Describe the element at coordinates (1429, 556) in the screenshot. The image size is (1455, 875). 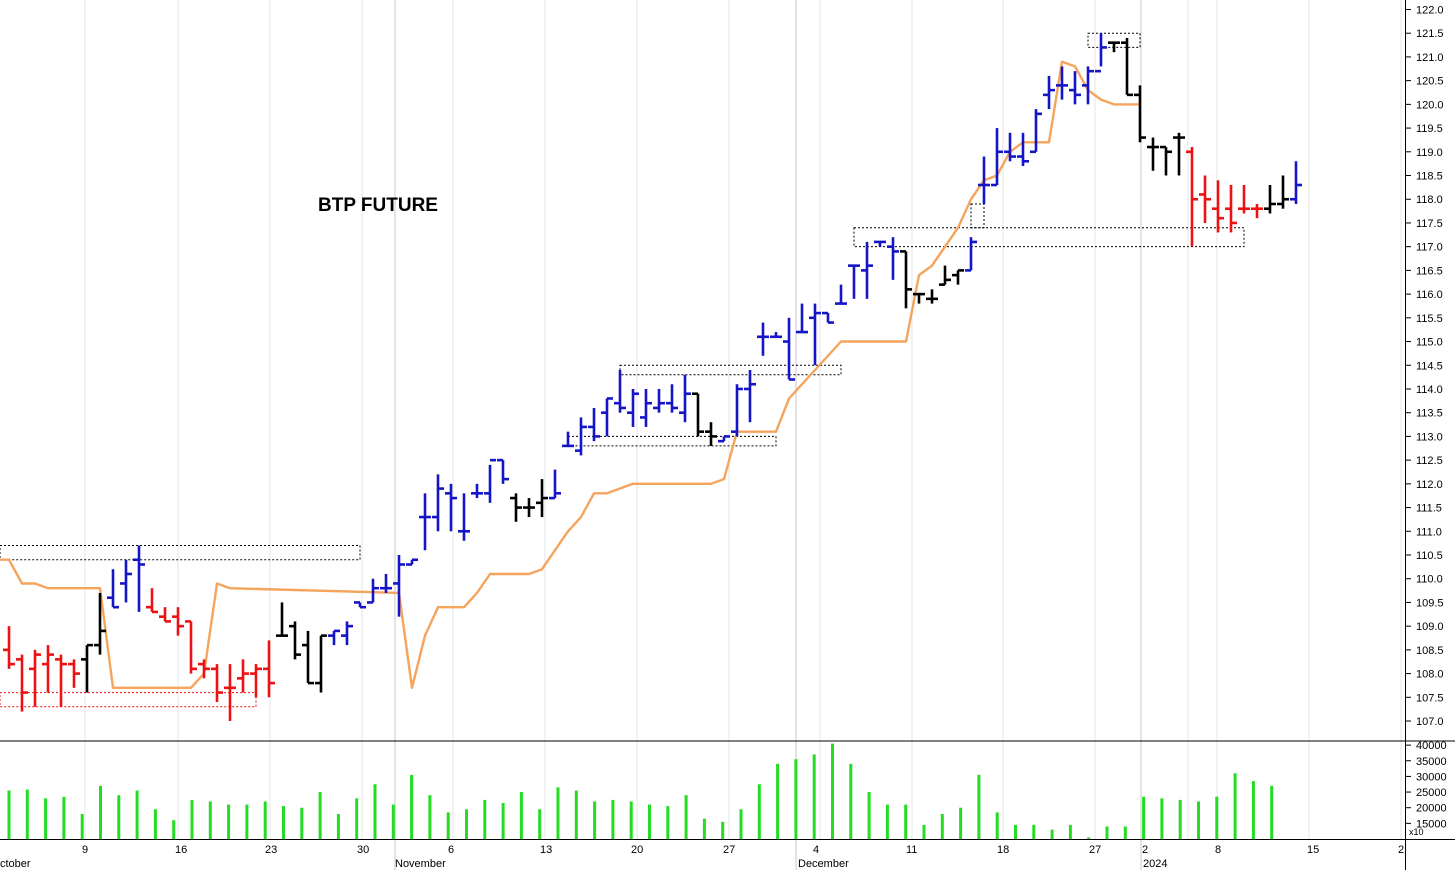
I see `price-tick-label: 110.5` at that location.